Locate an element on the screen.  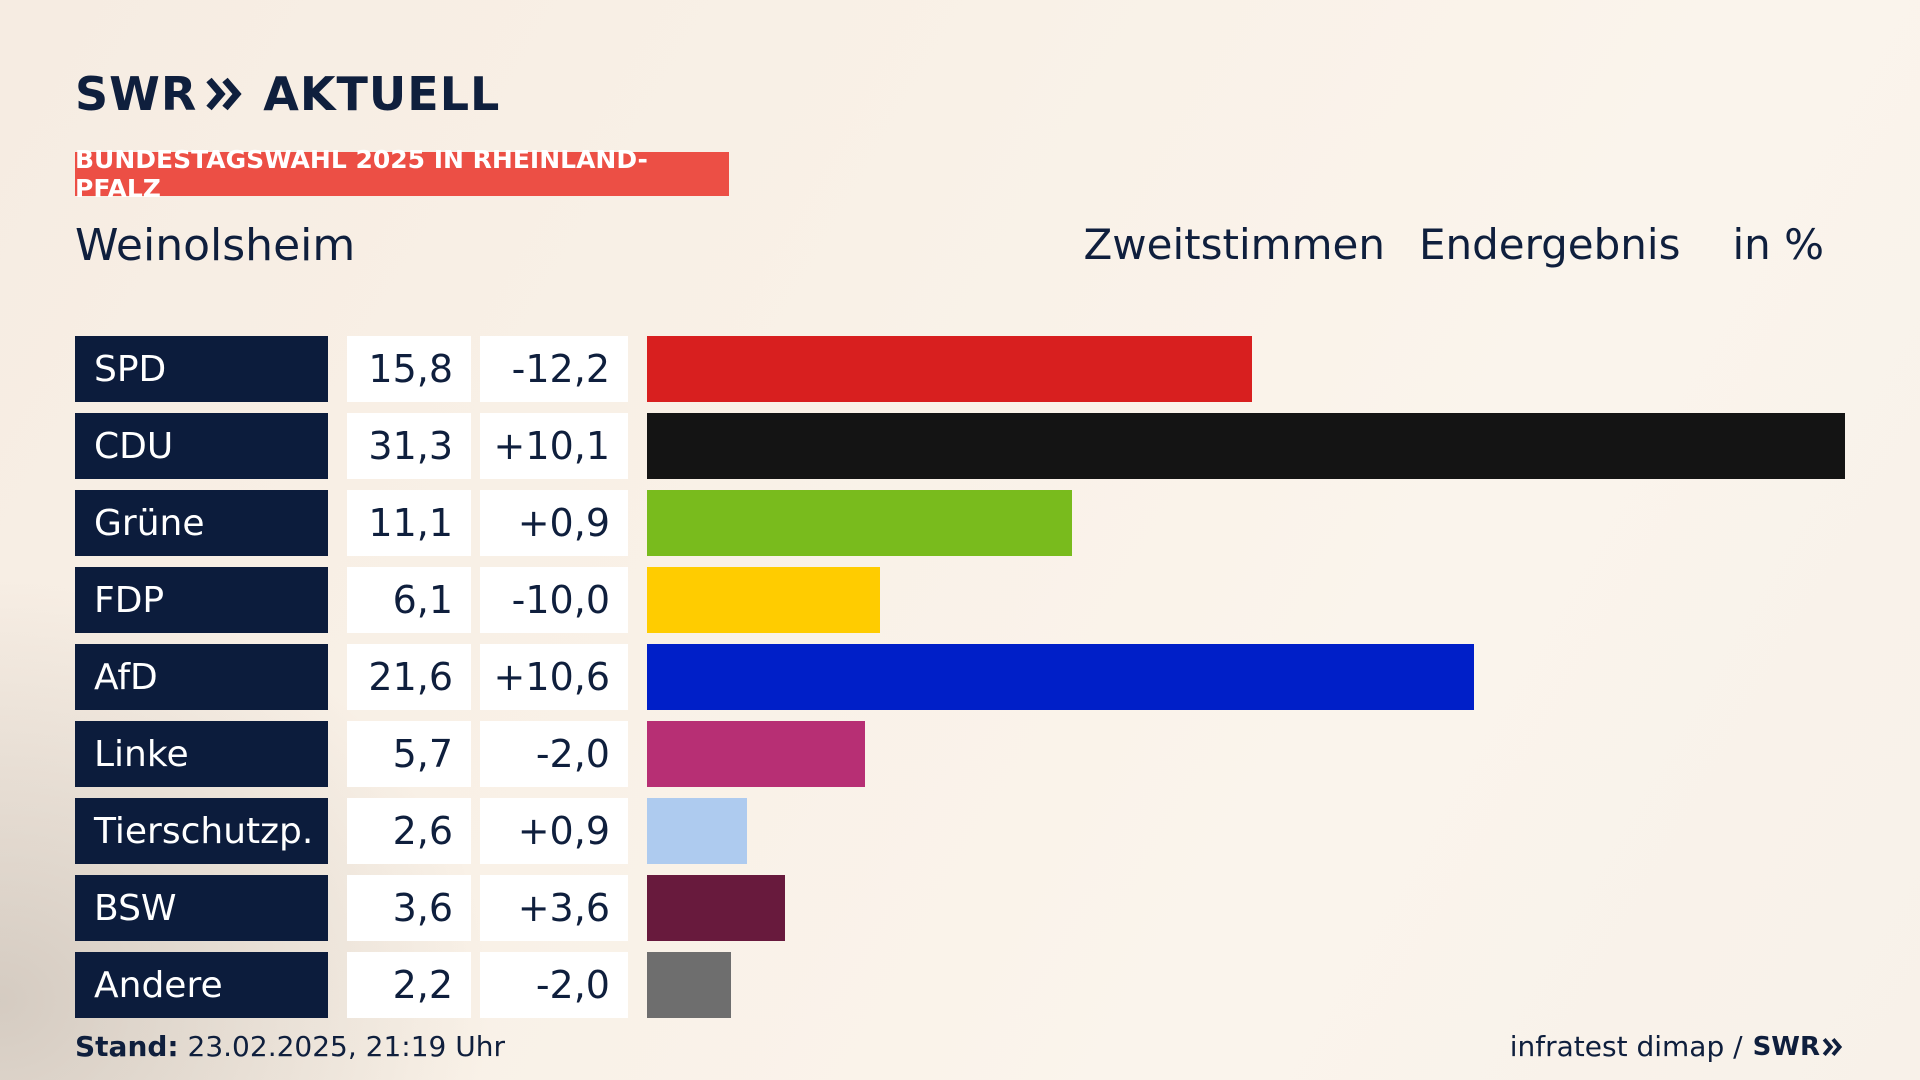
location-title: Weinolsheim is located at coordinates (215, 245).